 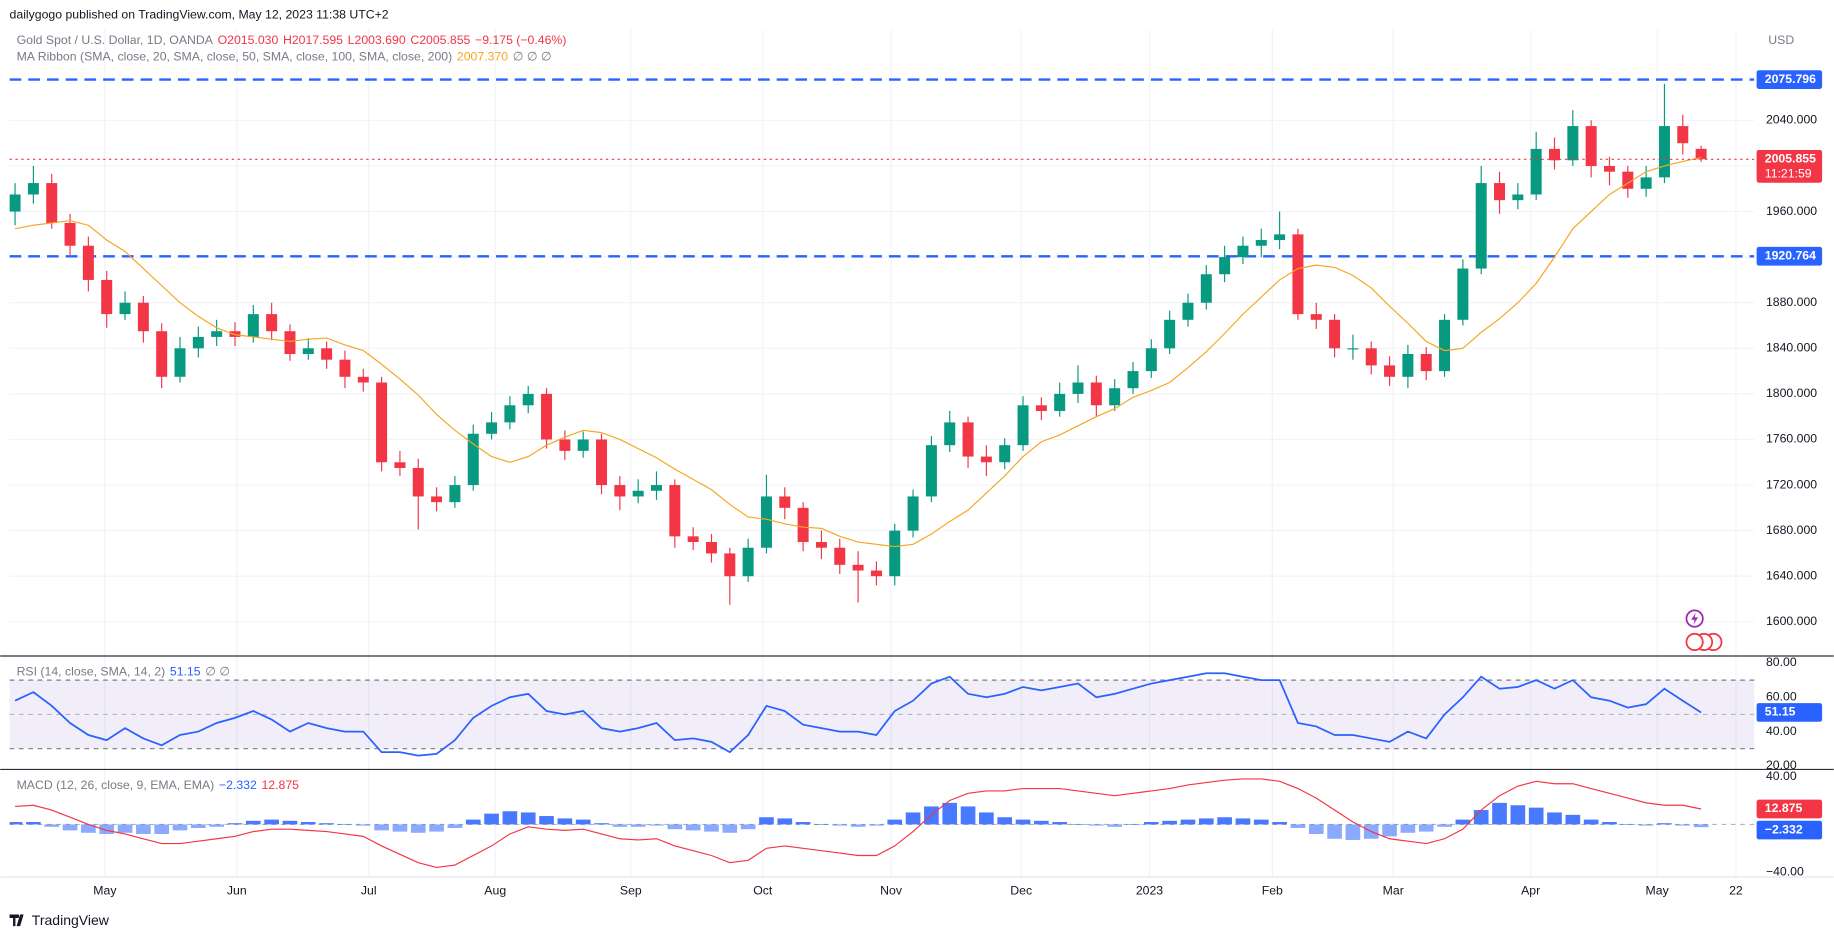 What do you see at coordinates (1704, 630) in the screenshot?
I see `event-icons` at bounding box center [1704, 630].